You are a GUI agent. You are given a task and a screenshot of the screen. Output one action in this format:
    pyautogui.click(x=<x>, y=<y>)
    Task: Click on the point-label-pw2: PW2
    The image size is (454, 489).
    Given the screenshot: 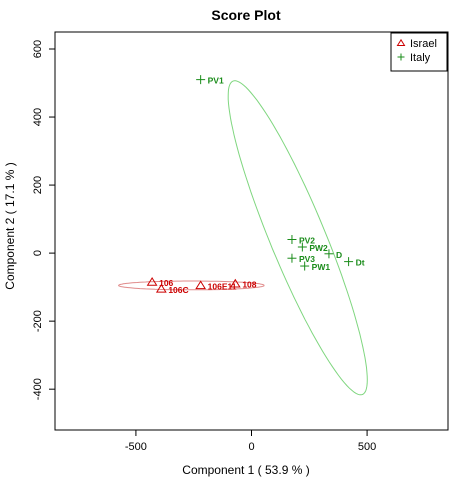 What is the action you would take?
    pyautogui.click(x=318, y=248)
    